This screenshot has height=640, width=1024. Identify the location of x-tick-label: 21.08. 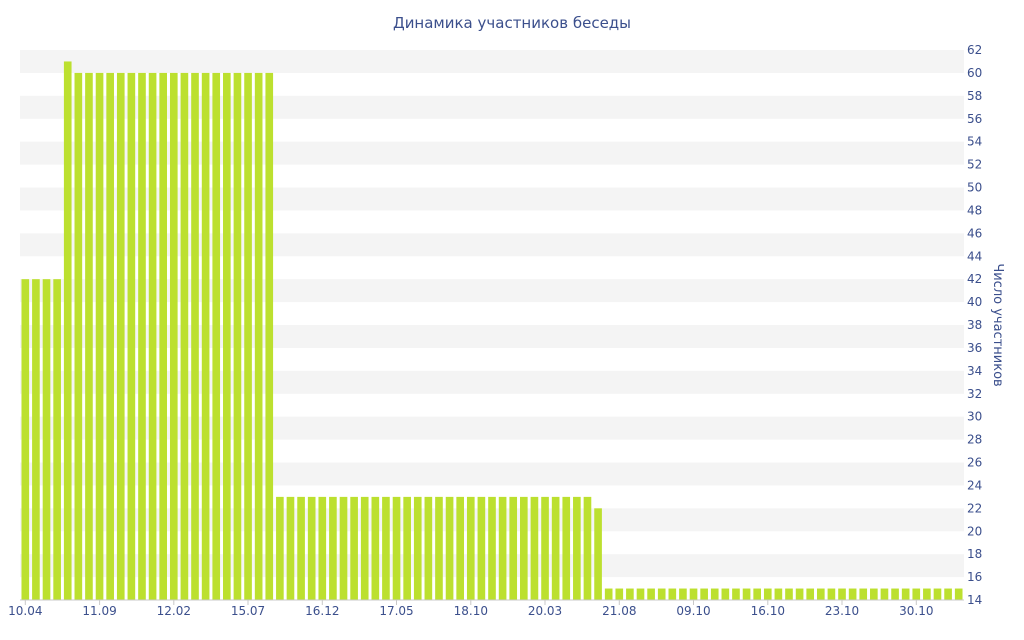
(619, 611).